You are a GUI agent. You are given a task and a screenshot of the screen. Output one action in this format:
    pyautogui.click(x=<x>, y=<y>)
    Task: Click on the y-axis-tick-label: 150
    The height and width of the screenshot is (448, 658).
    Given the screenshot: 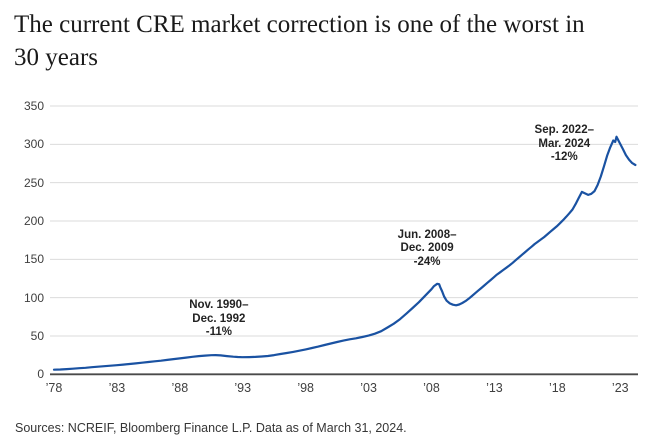 What is the action you would take?
    pyautogui.click(x=33, y=259)
    